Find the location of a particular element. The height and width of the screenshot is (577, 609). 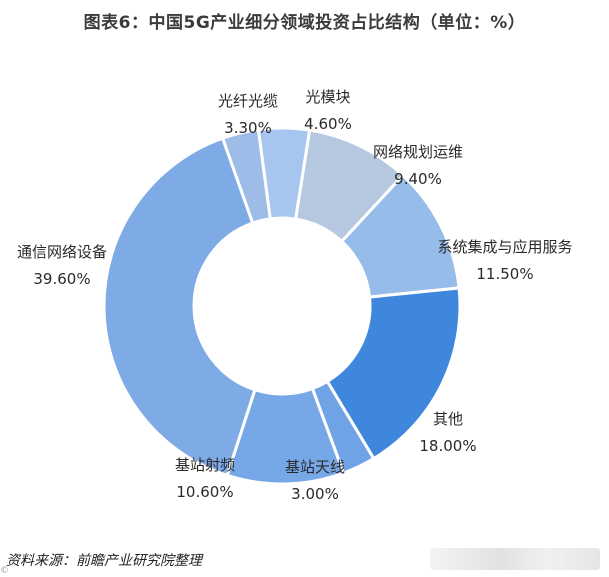

slice-value-4: 11.50% is located at coordinates (504, 274).